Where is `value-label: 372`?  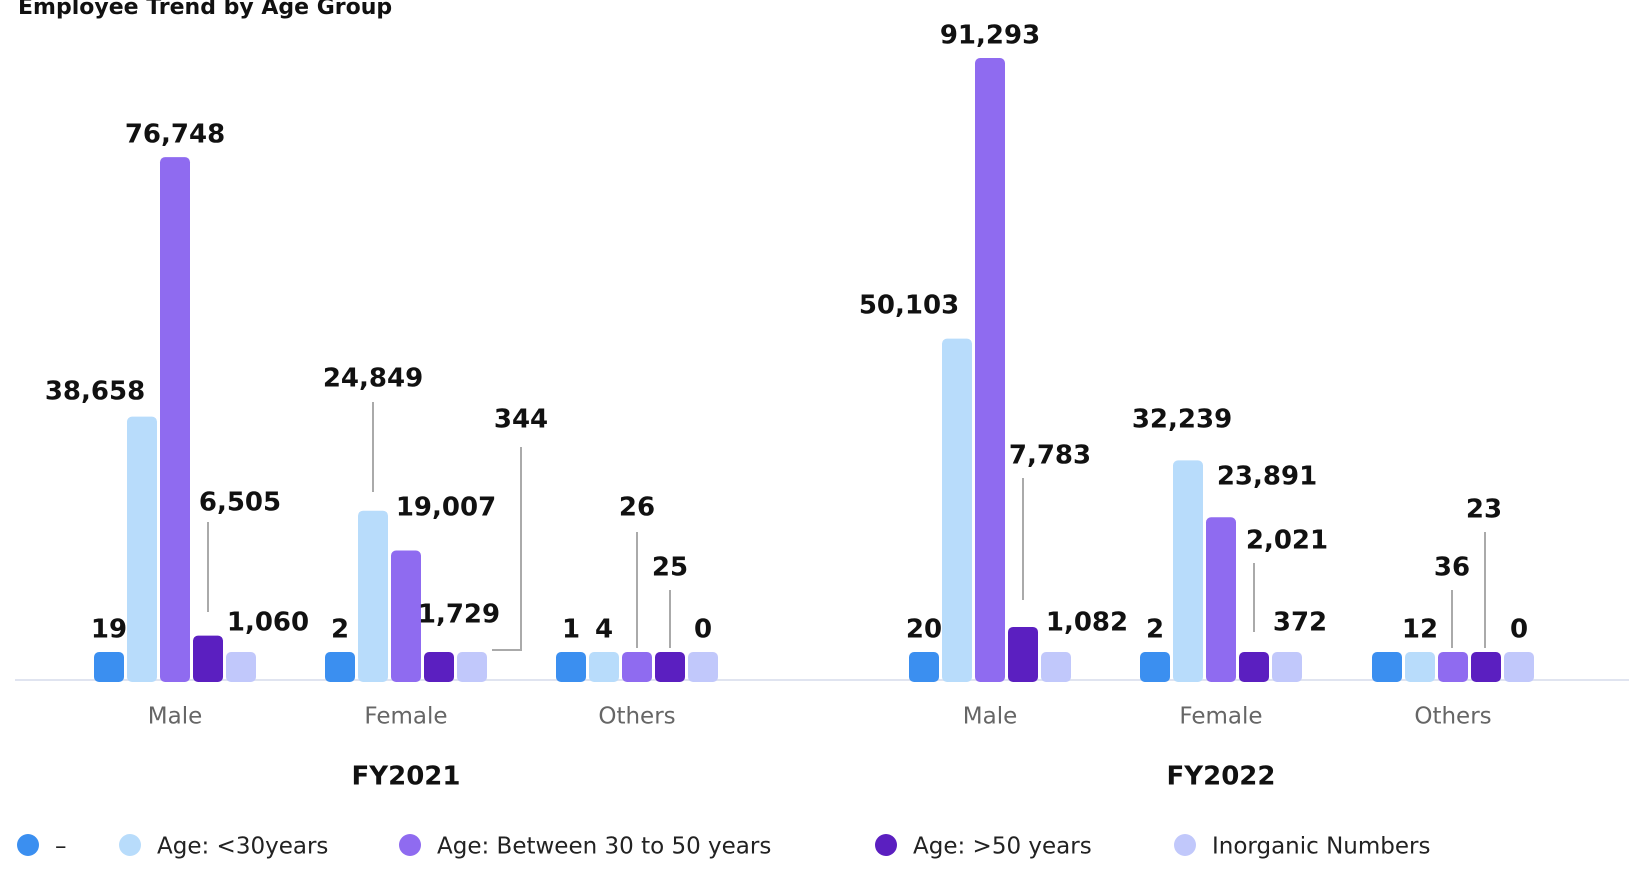 value-label: 372 is located at coordinates (1300, 623).